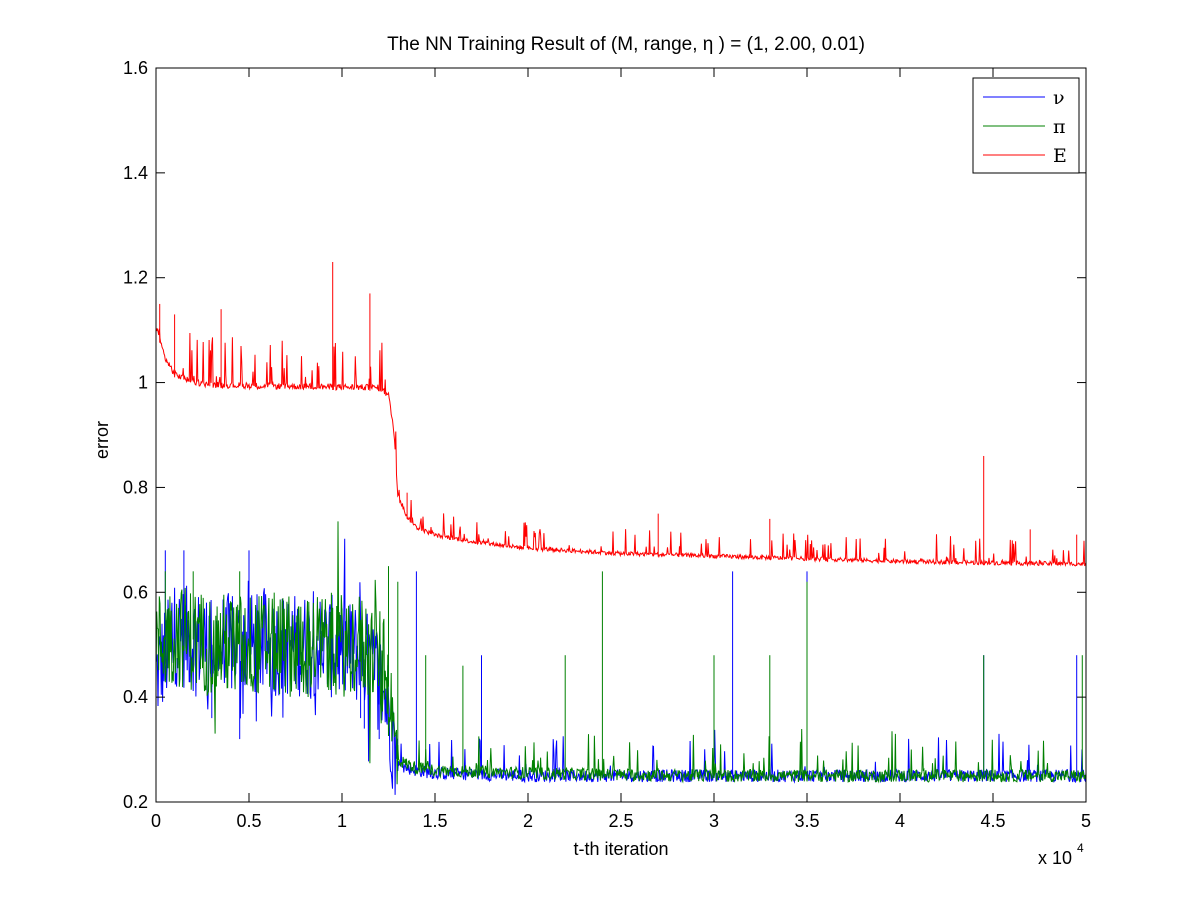  I want to click on x-tick-label: 0.5, so click(248, 821).